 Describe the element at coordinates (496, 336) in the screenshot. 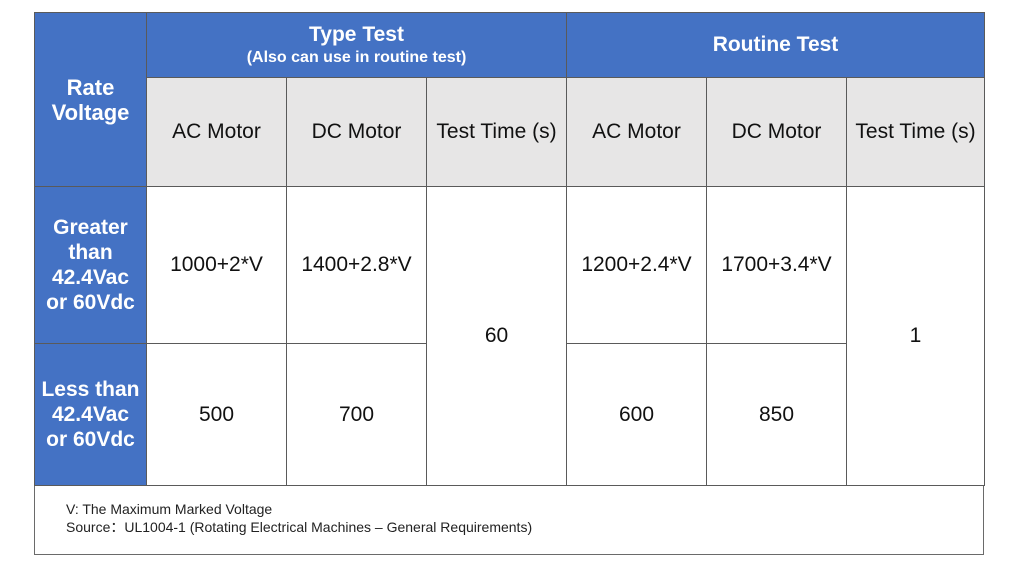

I see `type-test-time-value: 60` at that location.